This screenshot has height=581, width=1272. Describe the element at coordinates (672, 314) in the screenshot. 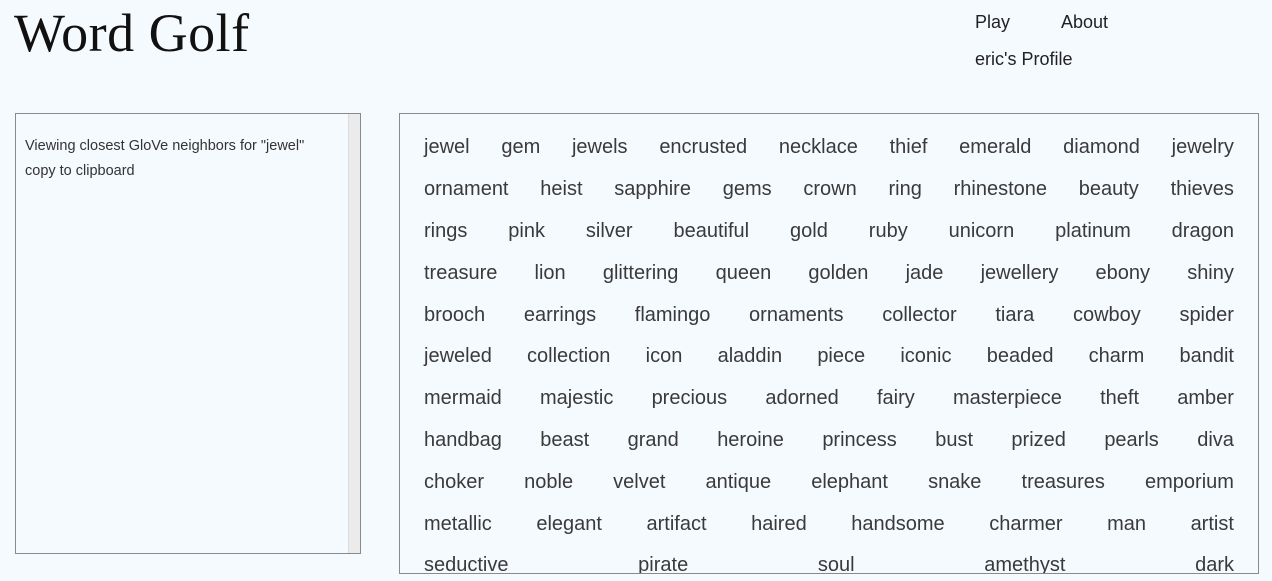

I see `neighbor-word: flamingo` at that location.